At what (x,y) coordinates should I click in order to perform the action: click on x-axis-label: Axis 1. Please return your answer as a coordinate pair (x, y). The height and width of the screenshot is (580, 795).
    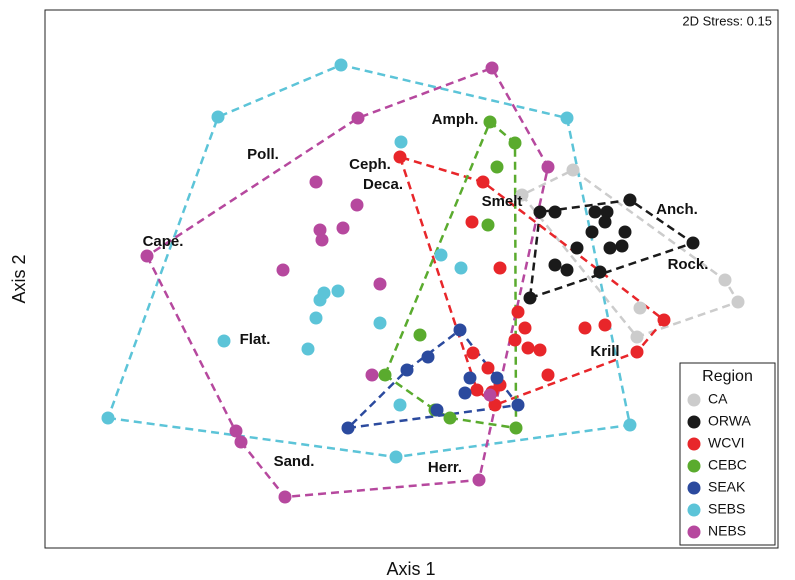
    Looking at the image, I should click on (410, 569).